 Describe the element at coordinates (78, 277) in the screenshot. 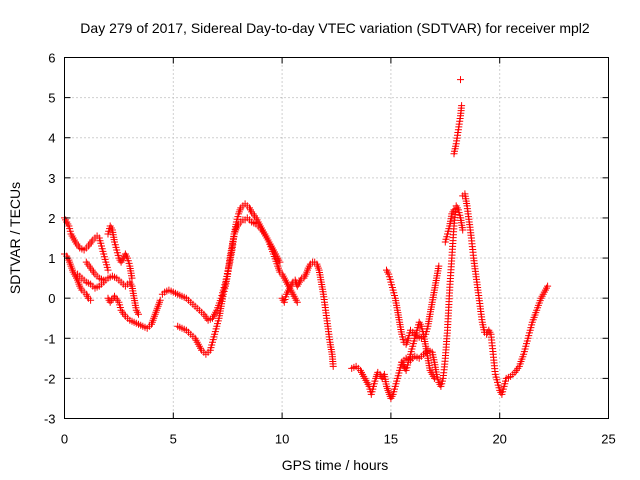

I see `series-track-b` at that location.